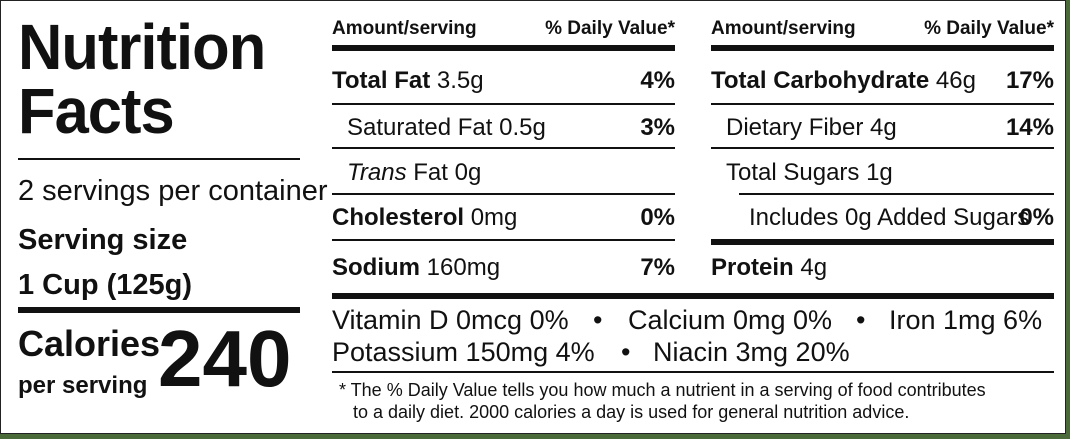 The width and height of the screenshot is (1070, 439). I want to click on iron: Iron 1mg 6%, so click(966, 320).